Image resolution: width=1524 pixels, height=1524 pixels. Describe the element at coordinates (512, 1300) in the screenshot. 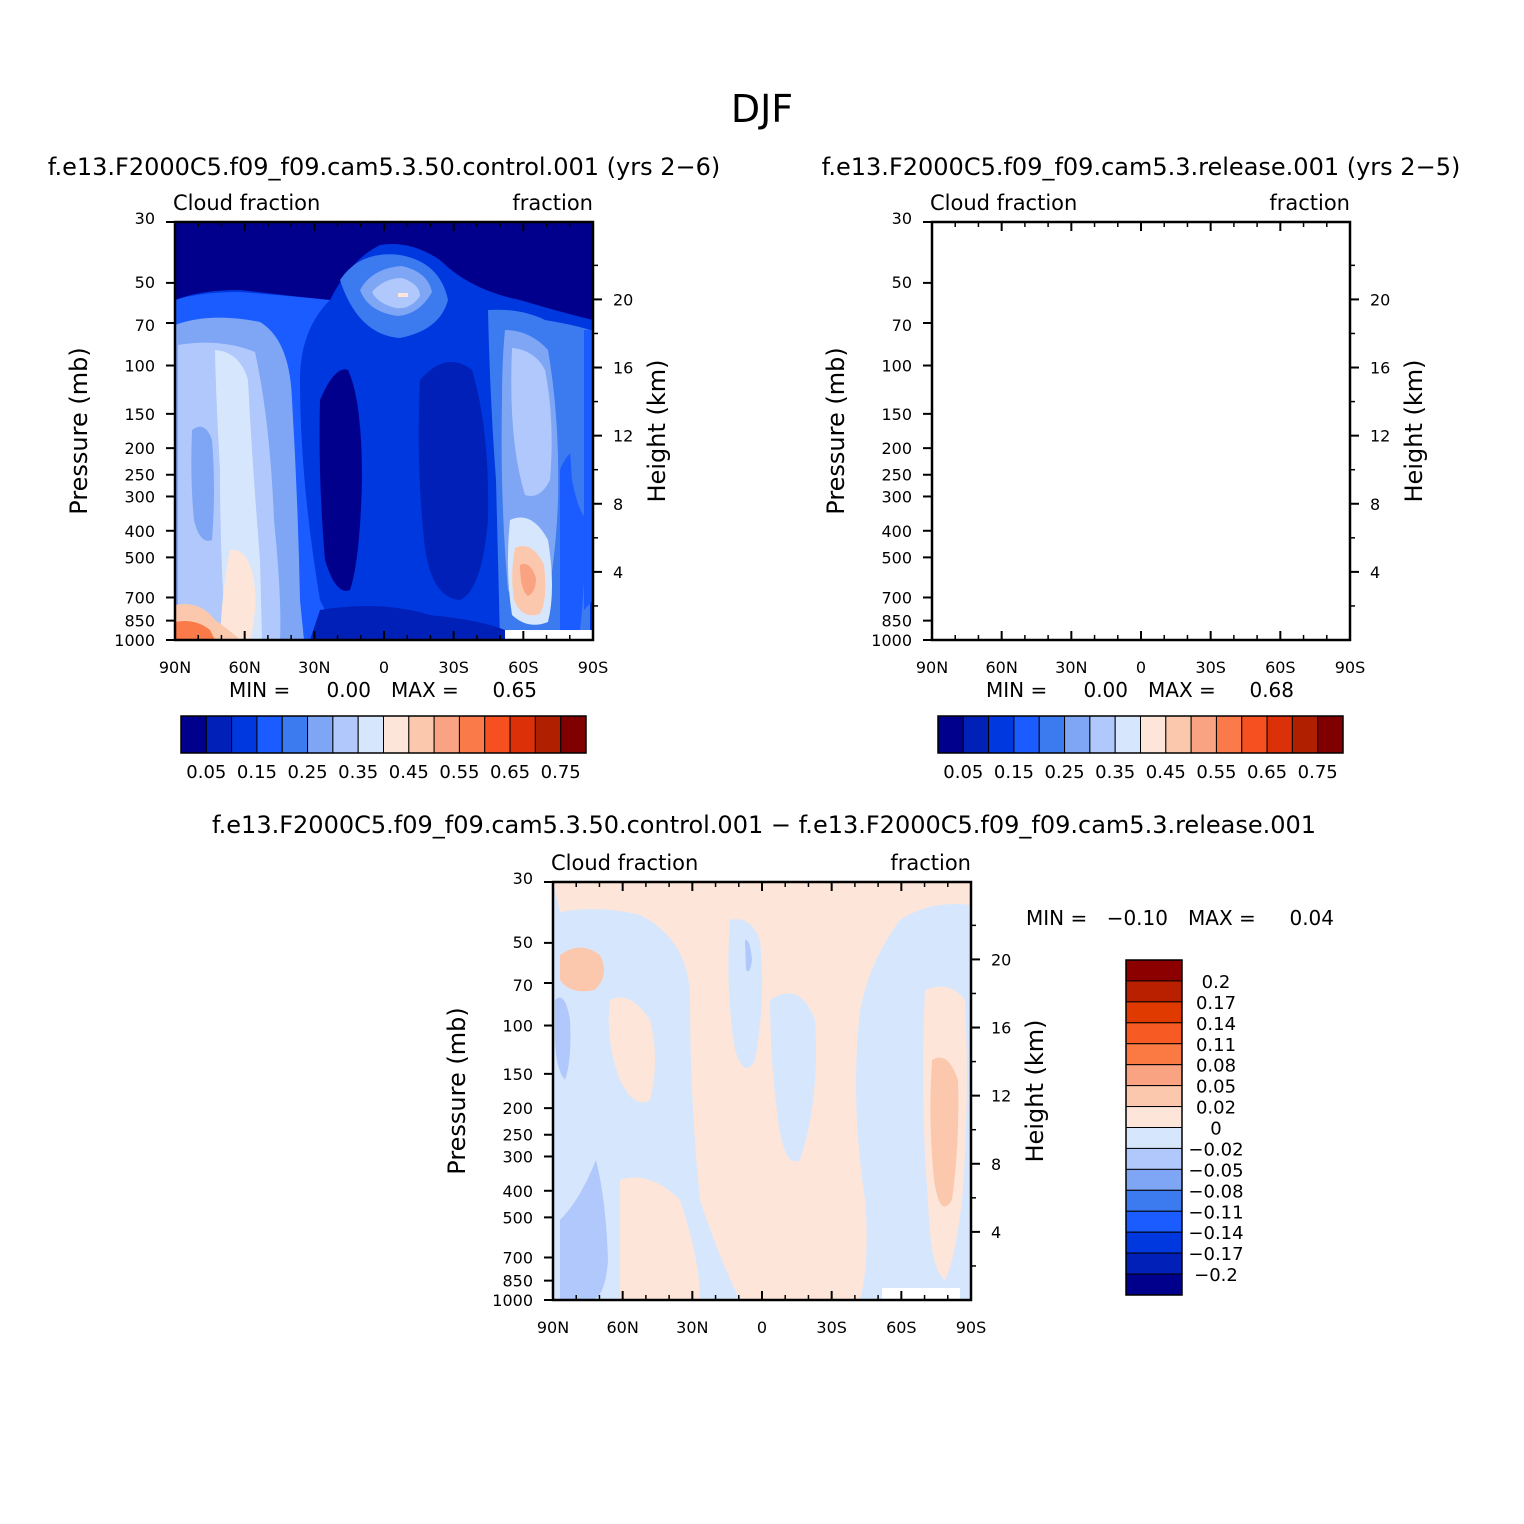

I see `y-tick-label: 1000` at that location.